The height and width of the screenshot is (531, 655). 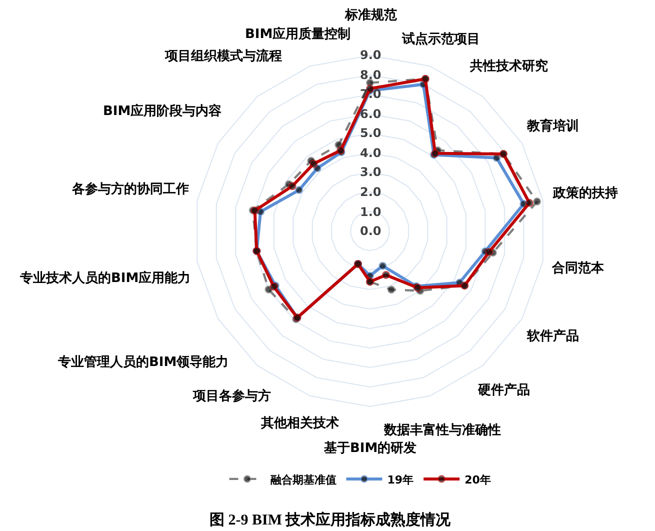 What do you see at coordinates (371, 114) in the screenshot?
I see `y-tick-label: 6.0` at bounding box center [371, 114].